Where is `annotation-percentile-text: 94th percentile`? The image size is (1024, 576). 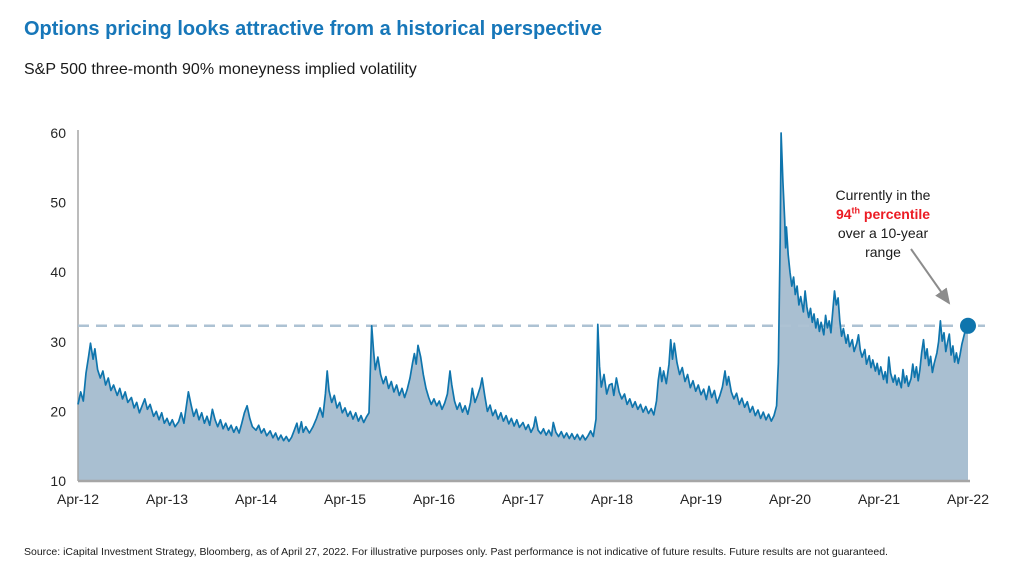
annotation-percentile-text: 94th percentile is located at coordinates (883, 213).